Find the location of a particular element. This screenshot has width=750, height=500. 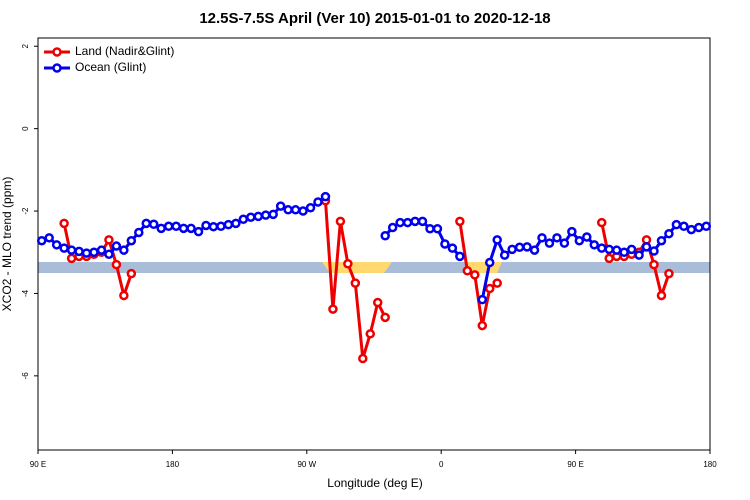

x-axis-label: Longitude (deg E) is located at coordinates (374, 483).